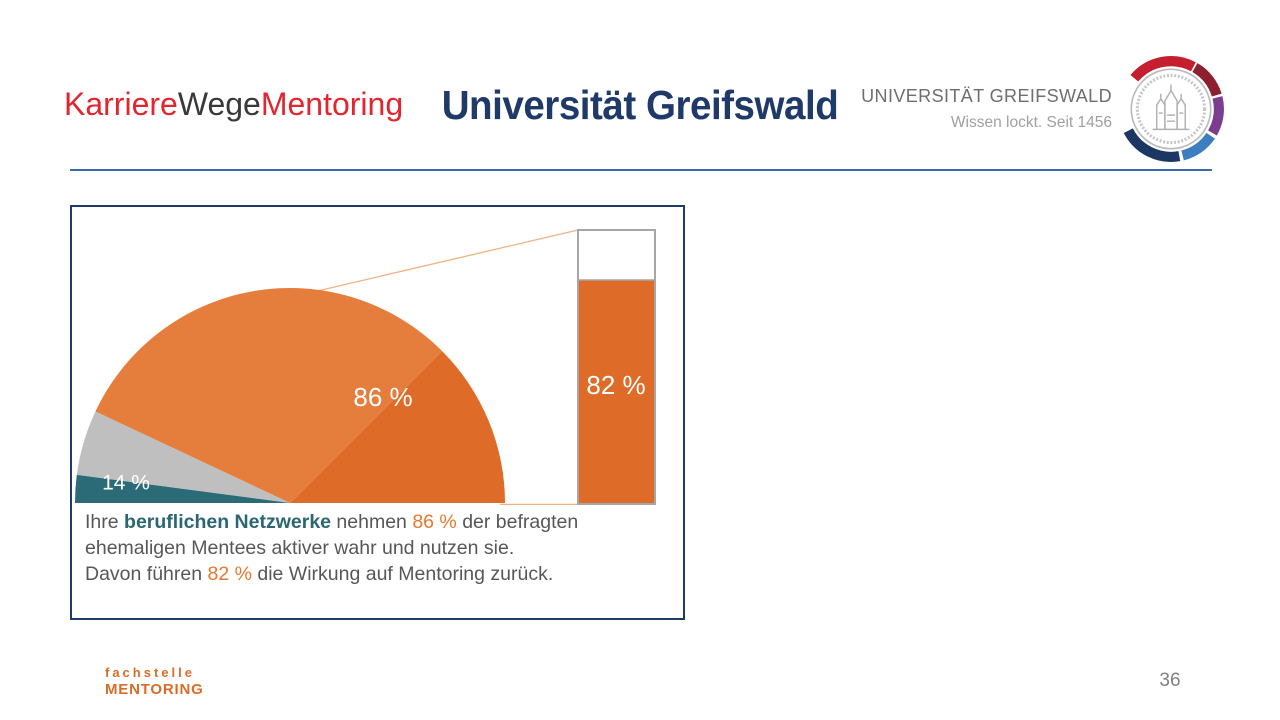 The height and width of the screenshot is (720, 1280). What do you see at coordinates (402, 574) in the screenshot?
I see `caption-text: die Wirkung auf Mentoring zurück.` at bounding box center [402, 574].